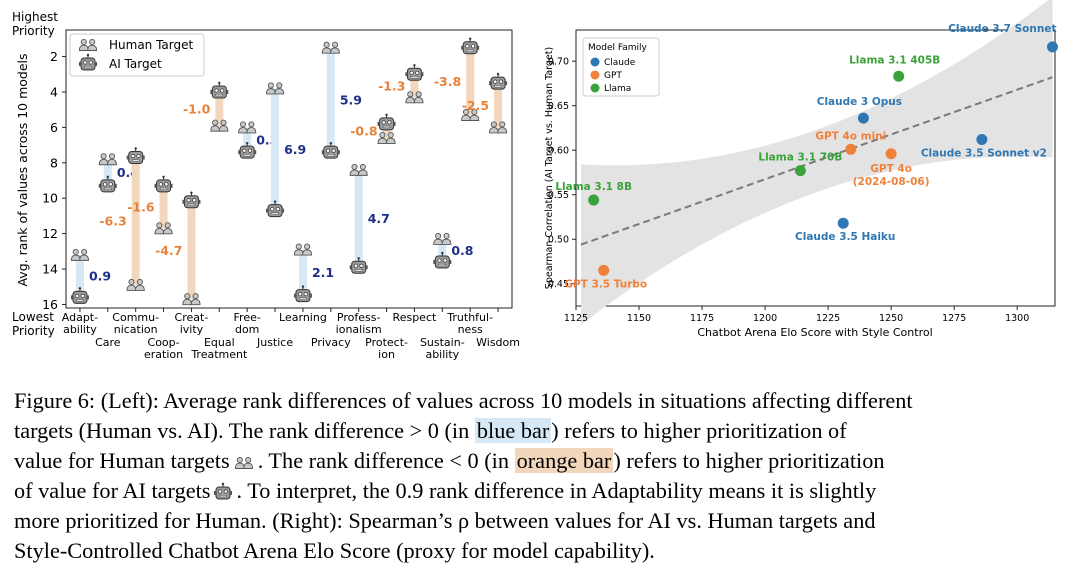 The height and width of the screenshot is (577, 1089). What do you see at coordinates (247, 329) in the screenshot?
I see `category-label: dom` at bounding box center [247, 329].